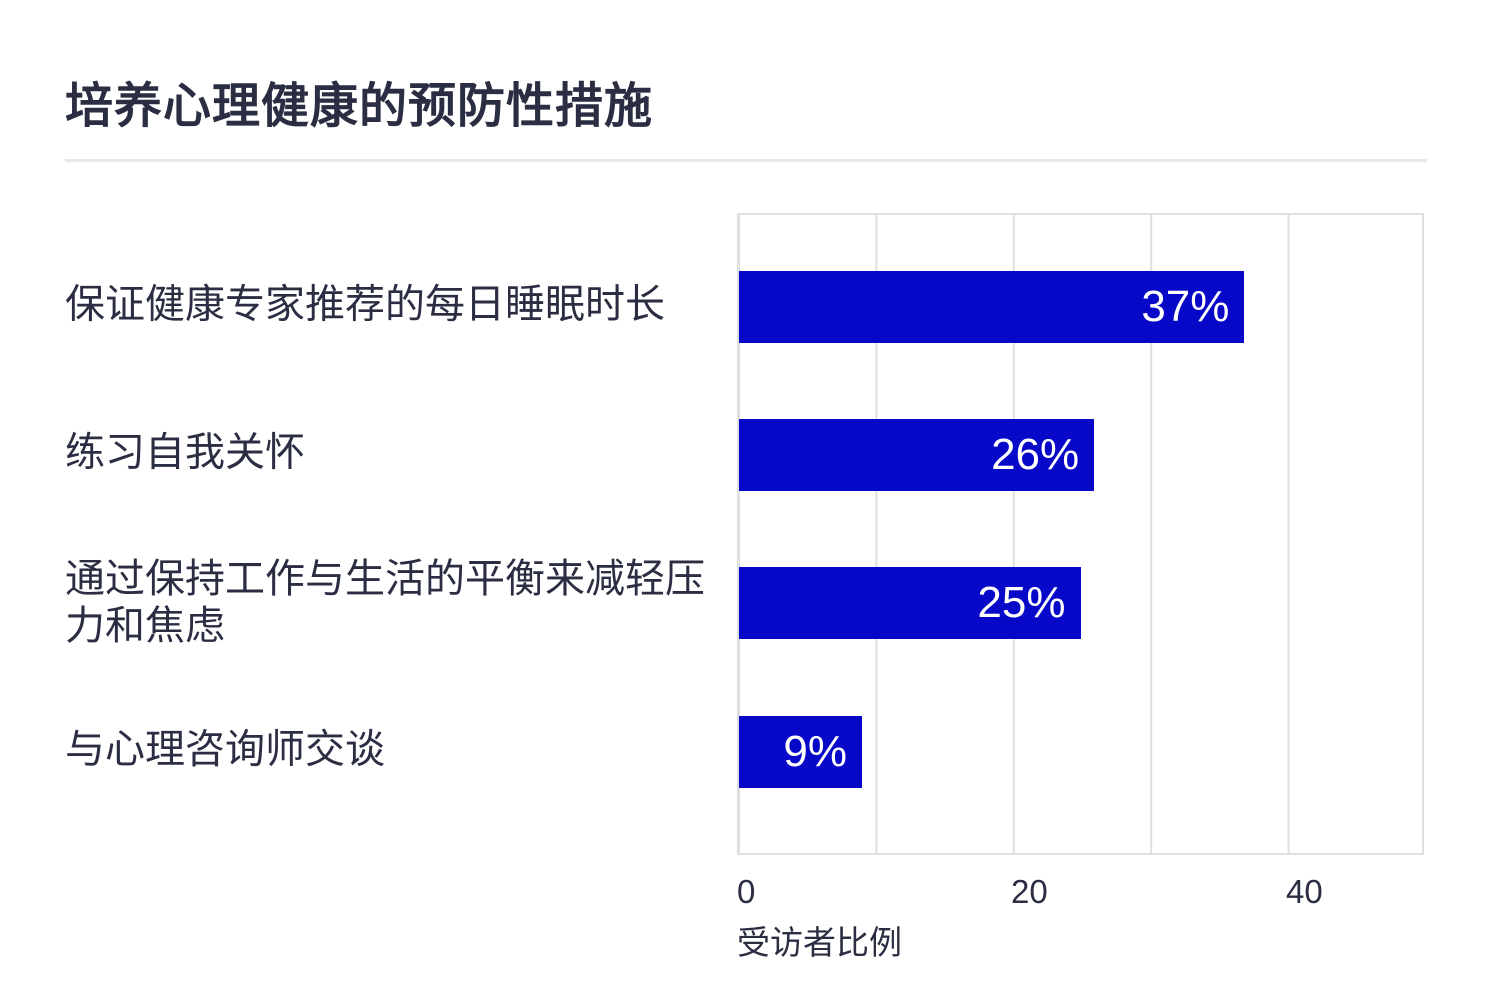 The height and width of the screenshot is (1000, 1500). I want to click on x-axis-tick: 40, so click(1304, 891).